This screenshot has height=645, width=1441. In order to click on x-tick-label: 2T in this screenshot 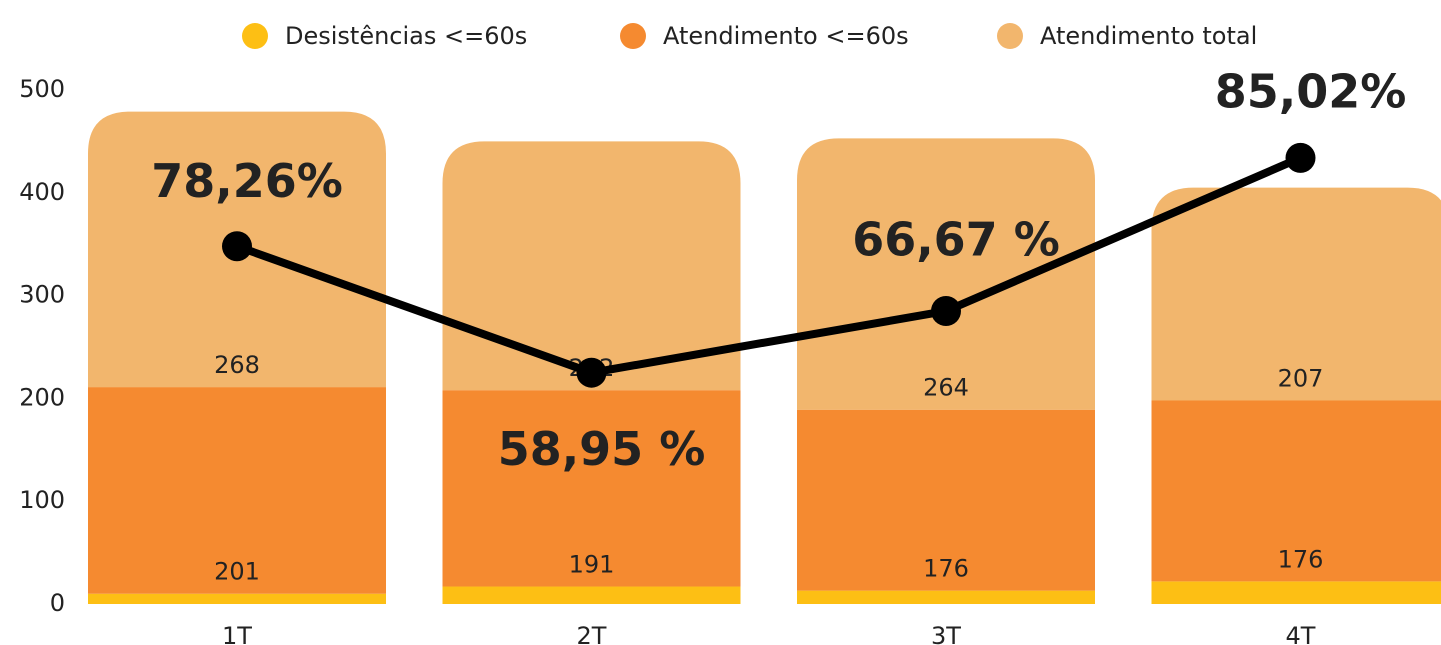, I will do `click(592, 633)`.